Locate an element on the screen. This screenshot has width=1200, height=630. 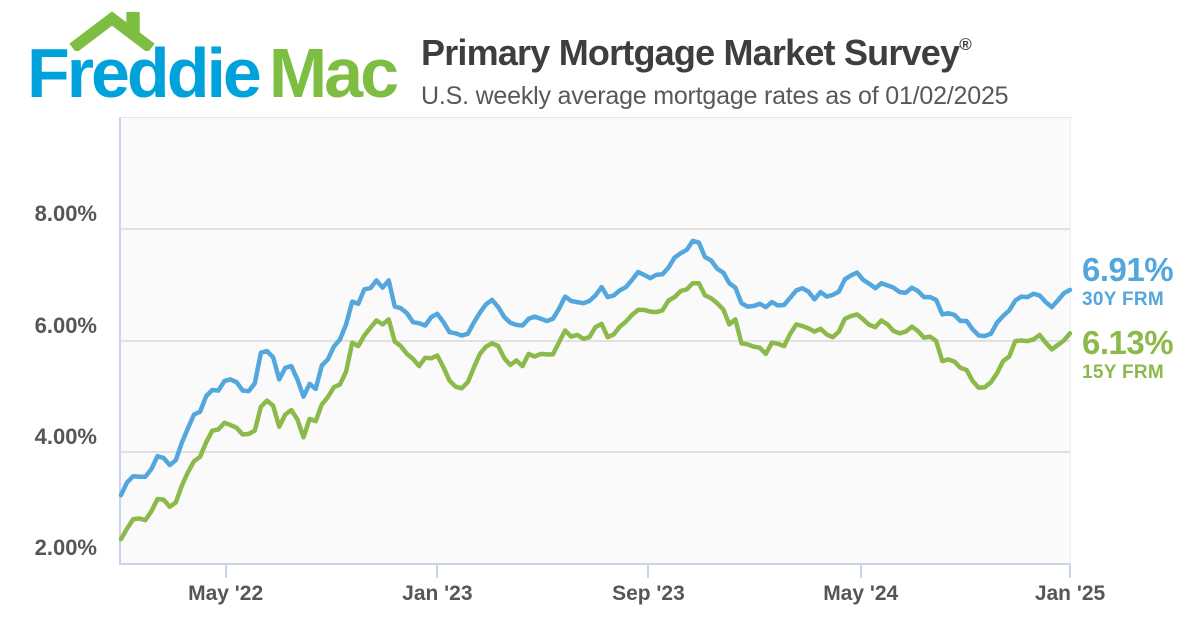
logo-mac: Mac is located at coordinates (333, 73).